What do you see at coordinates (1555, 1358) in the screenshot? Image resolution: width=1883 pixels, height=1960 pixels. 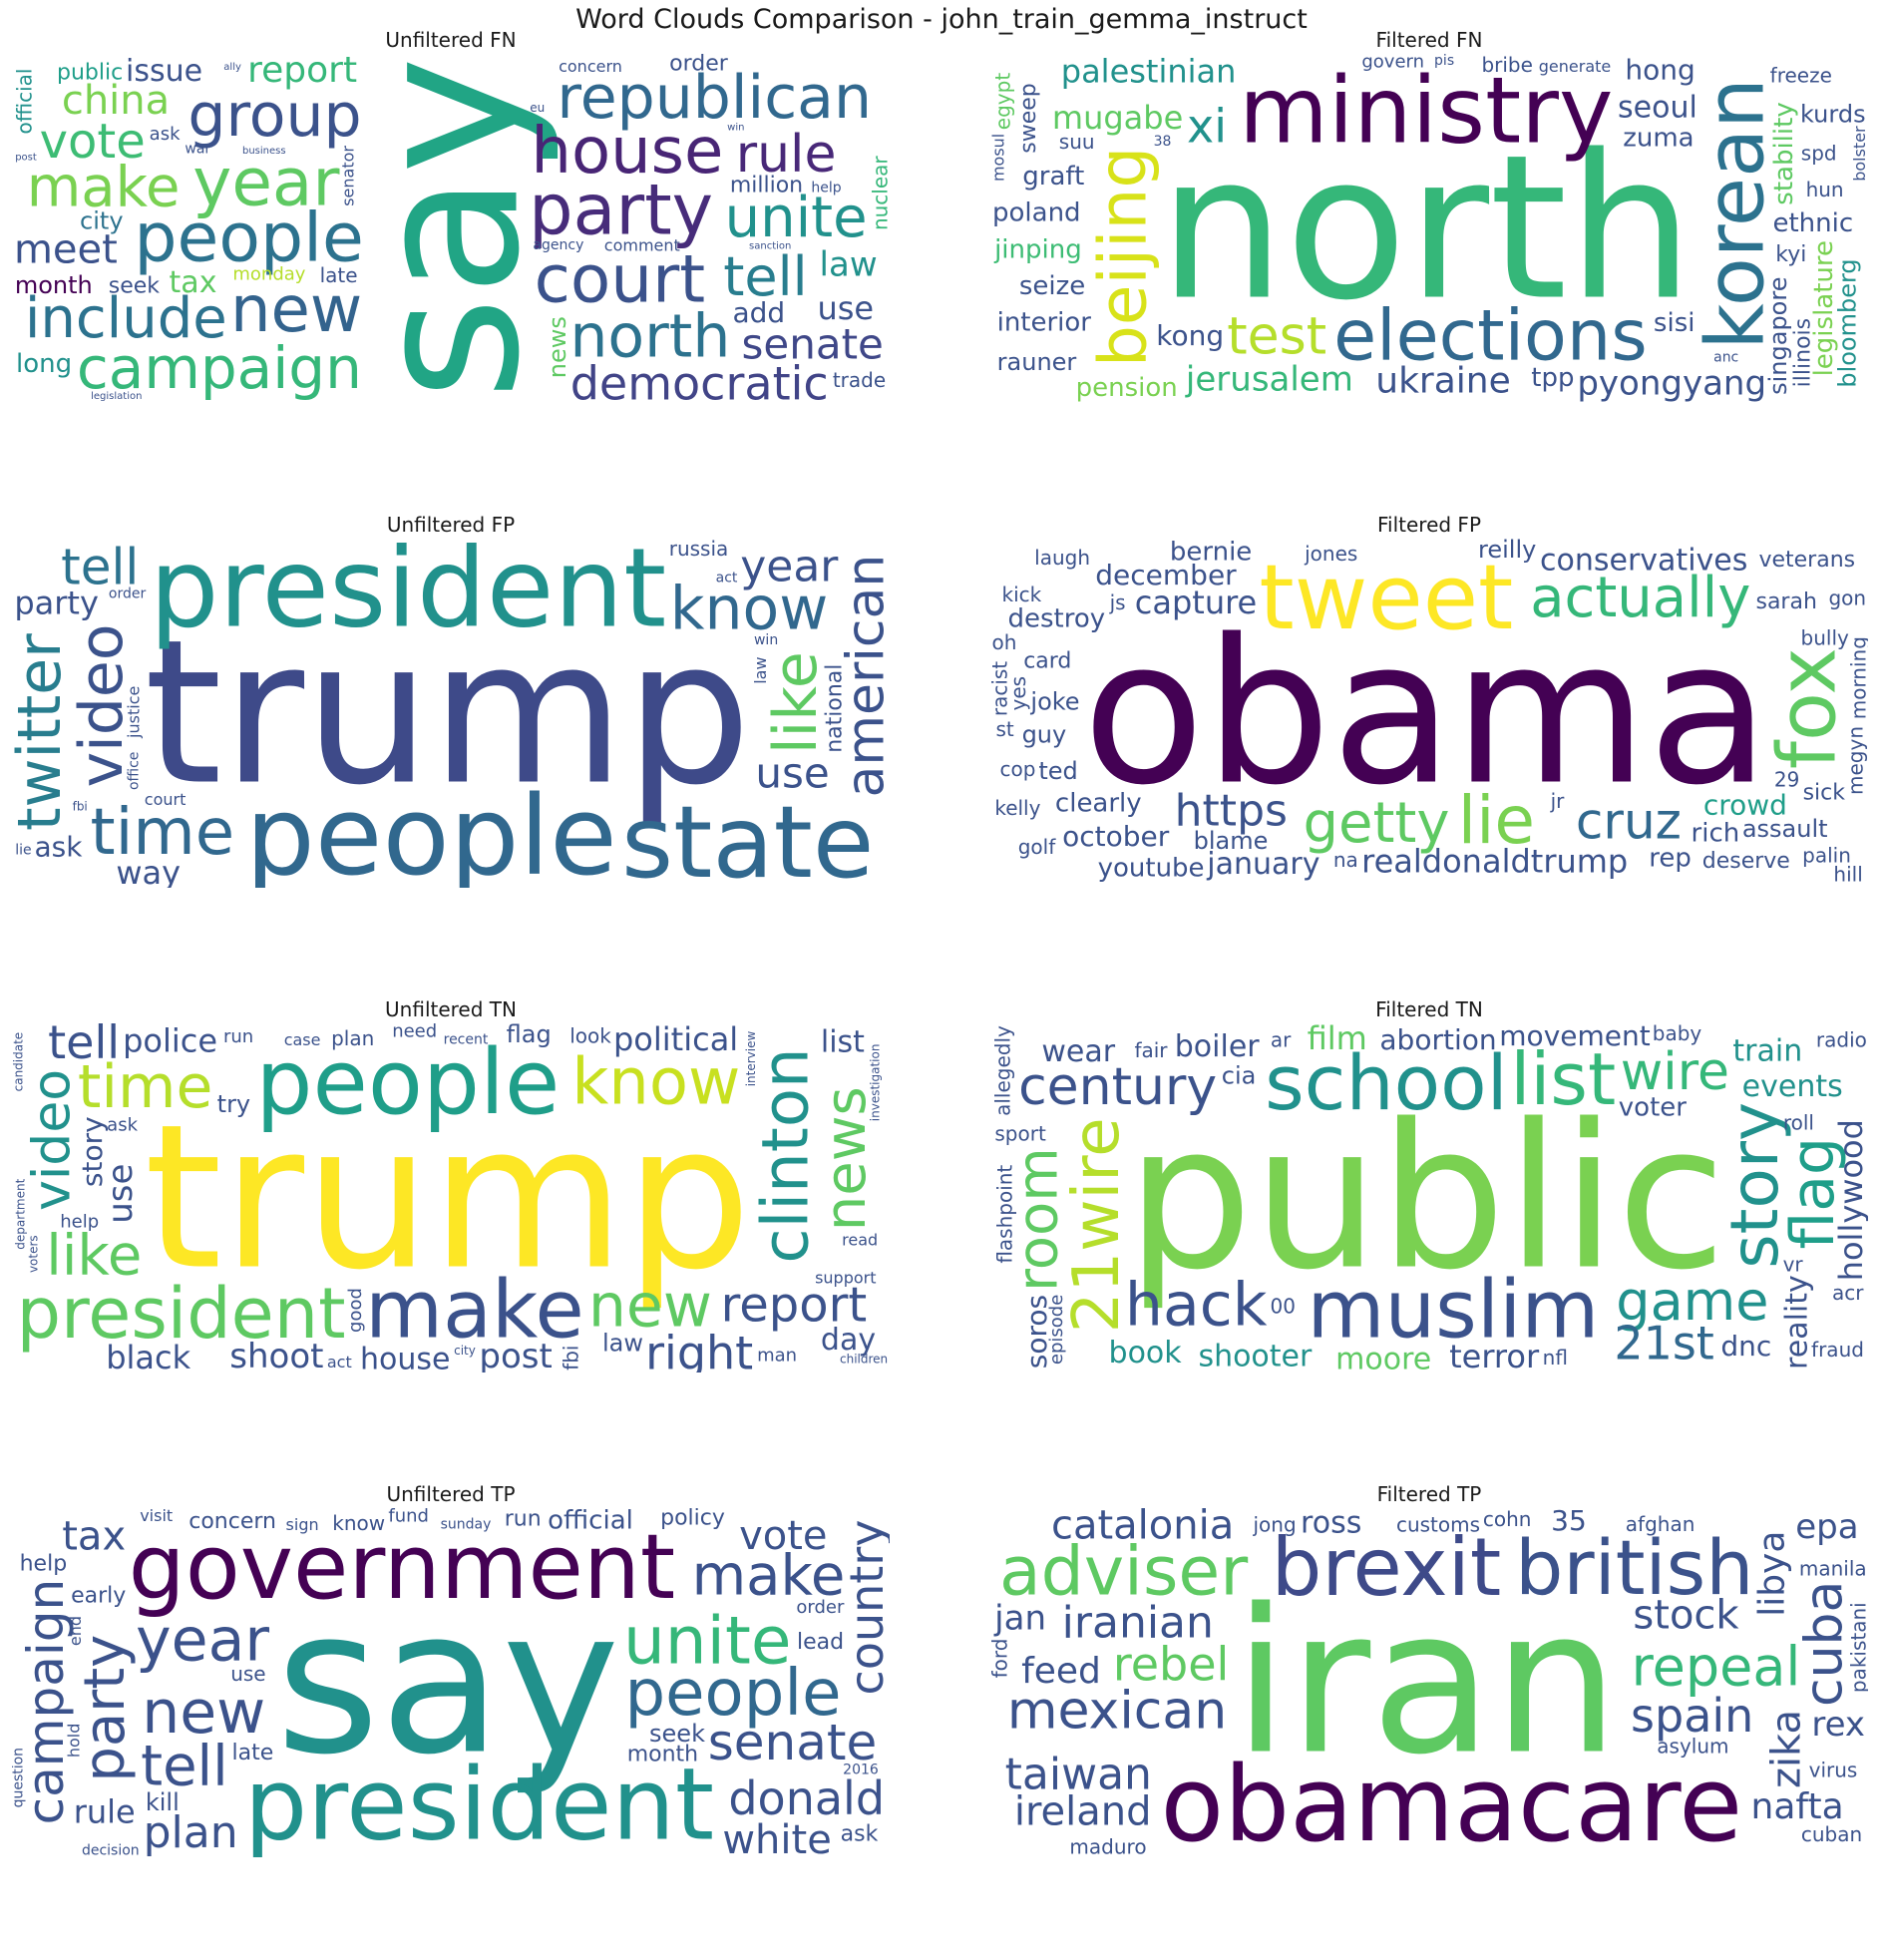 I see `word-nfl: nfl` at bounding box center [1555, 1358].